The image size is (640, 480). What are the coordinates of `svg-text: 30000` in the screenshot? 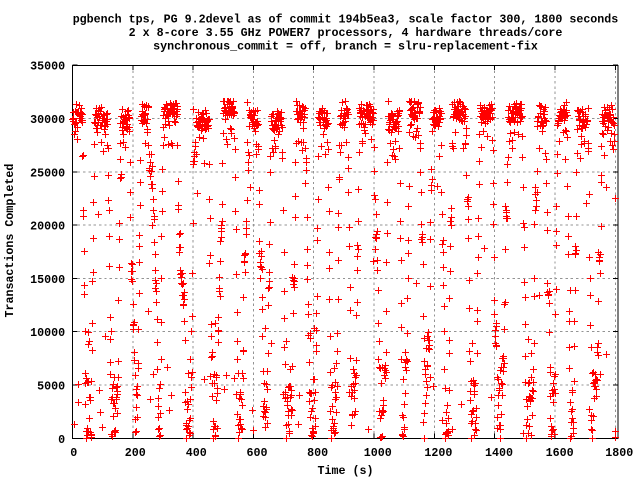 It's located at (47, 120).